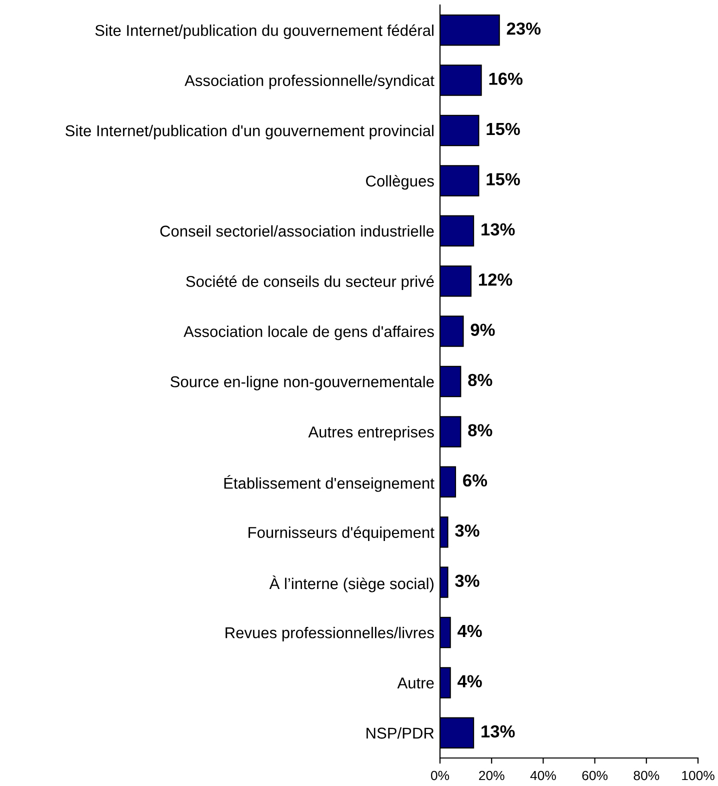  I want to click on y-tick-label: Collègues, so click(400, 182).